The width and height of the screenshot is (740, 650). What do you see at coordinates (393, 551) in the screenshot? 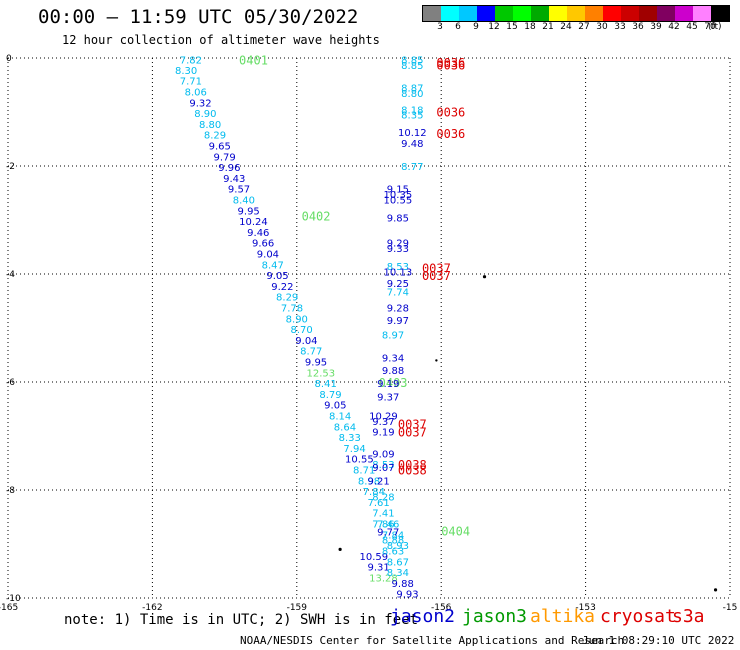
I see `wave-height-value: 8.63` at bounding box center [393, 551].